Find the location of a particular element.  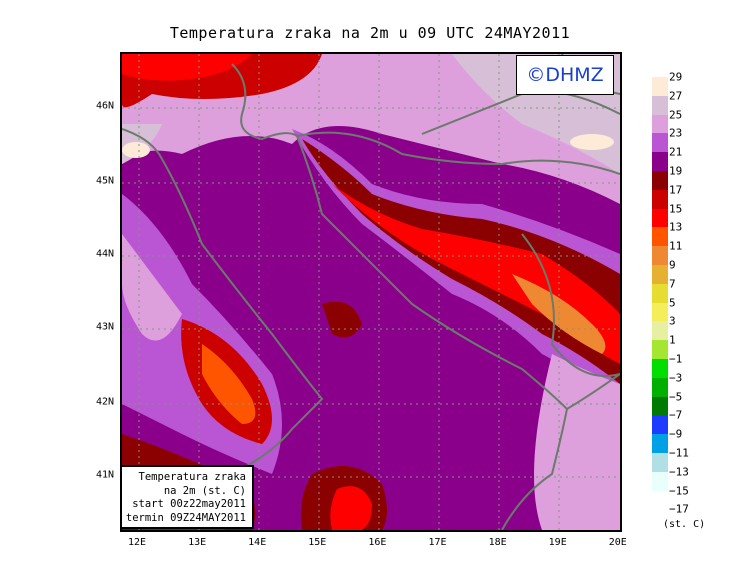

legend-label: −17 is located at coordinates (679, 509).